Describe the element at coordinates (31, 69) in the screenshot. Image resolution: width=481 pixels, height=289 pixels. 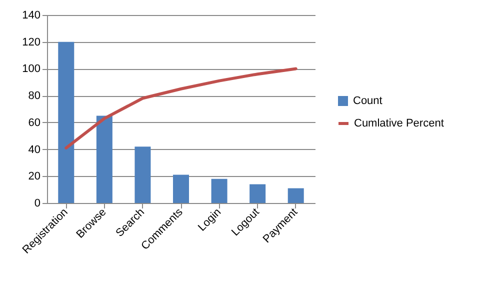
I see `y-tick-label: 100` at that location.